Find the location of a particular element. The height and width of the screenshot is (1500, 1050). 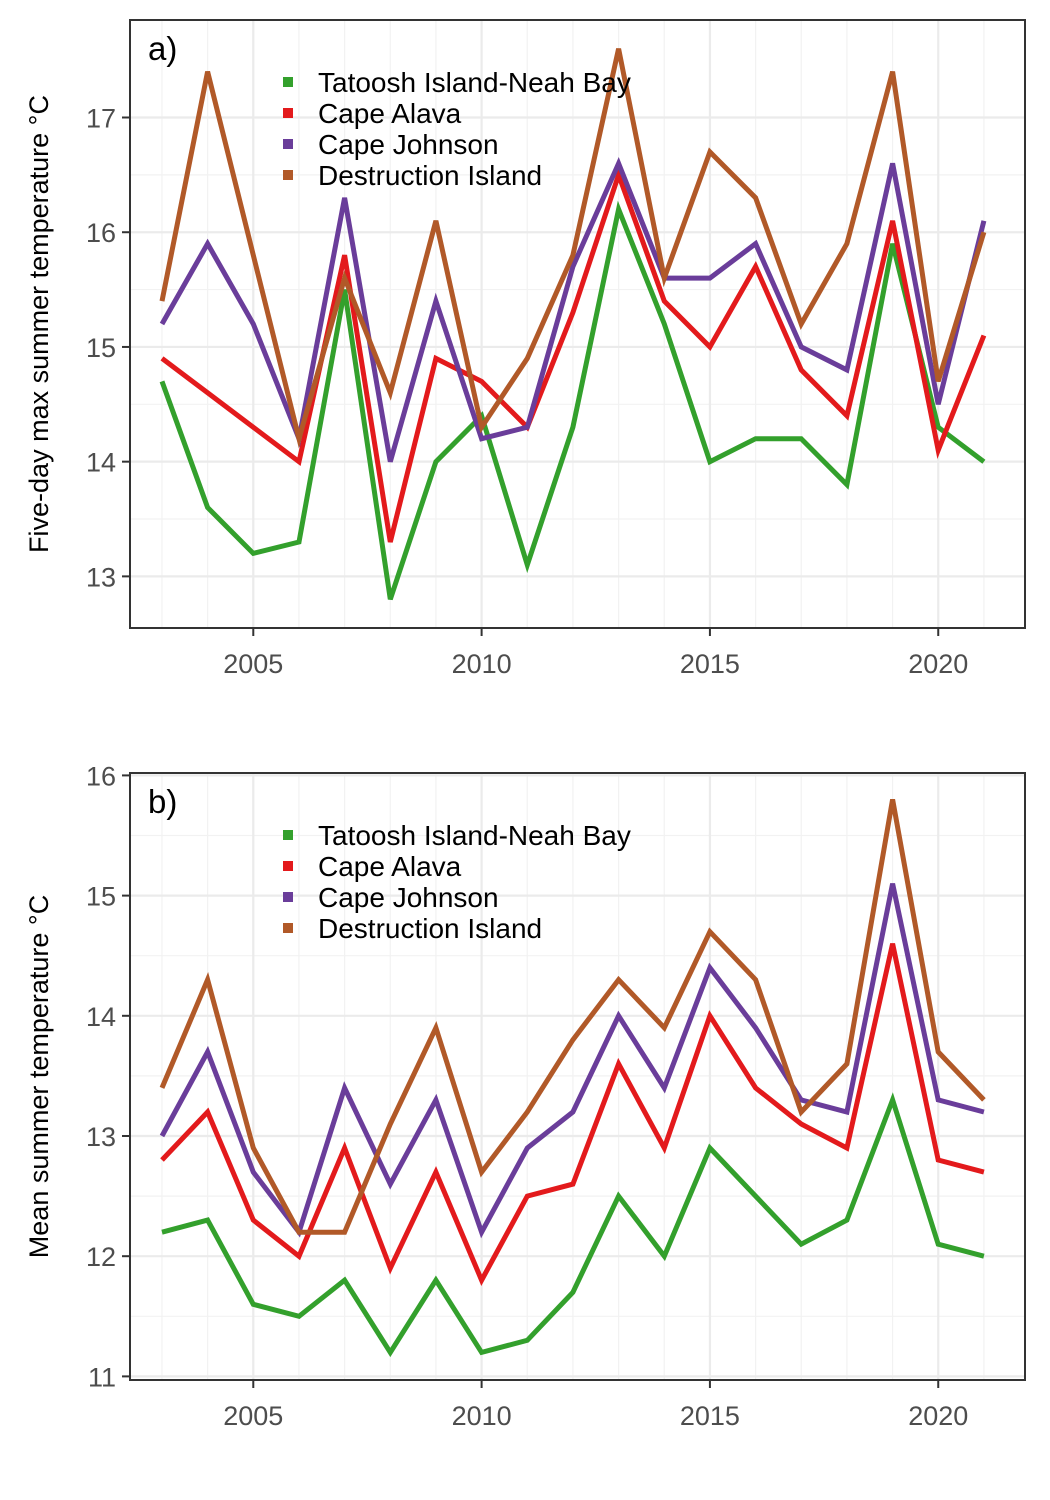

y-axis-title: Mean summer temperature °C is located at coordinates (39, 1076).